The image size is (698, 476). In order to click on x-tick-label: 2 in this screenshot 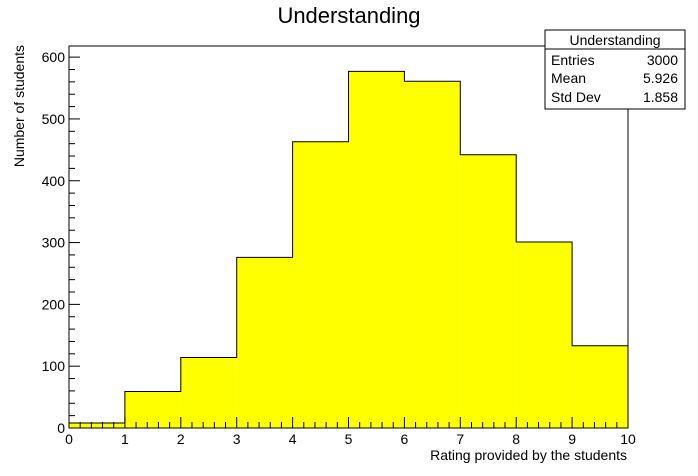, I will do `click(181, 439)`.